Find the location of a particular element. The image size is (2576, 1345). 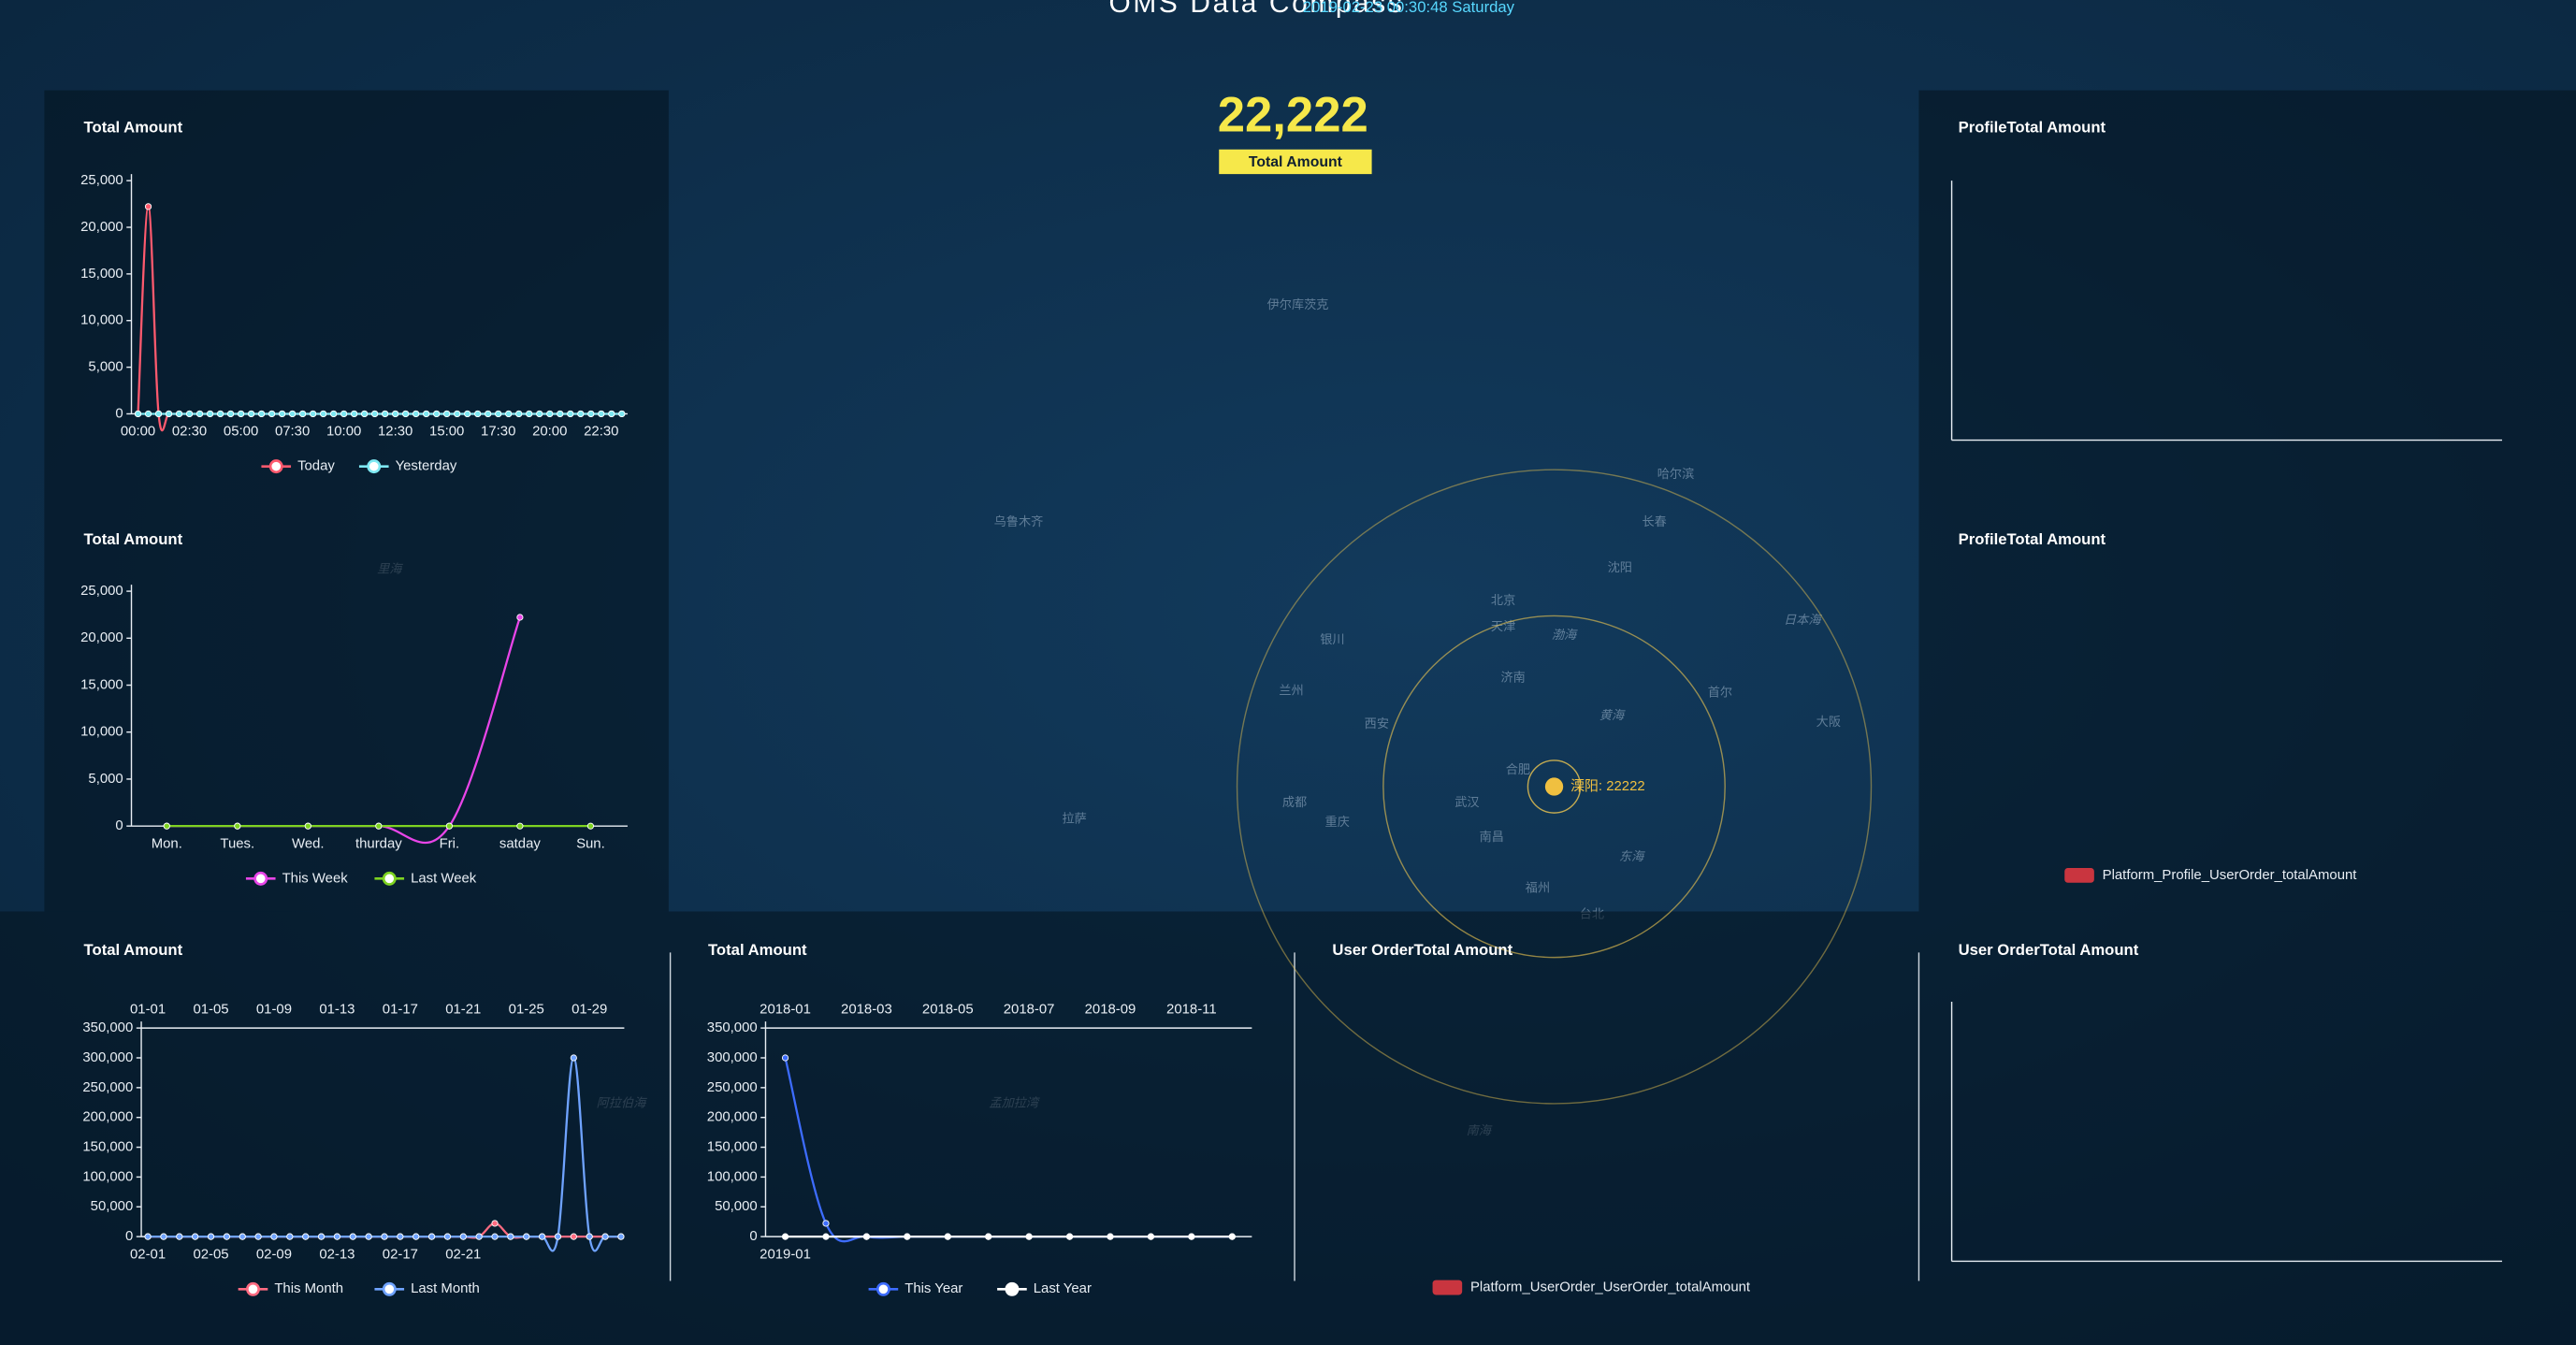

x-tick-label: 12:30 is located at coordinates (395, 432).